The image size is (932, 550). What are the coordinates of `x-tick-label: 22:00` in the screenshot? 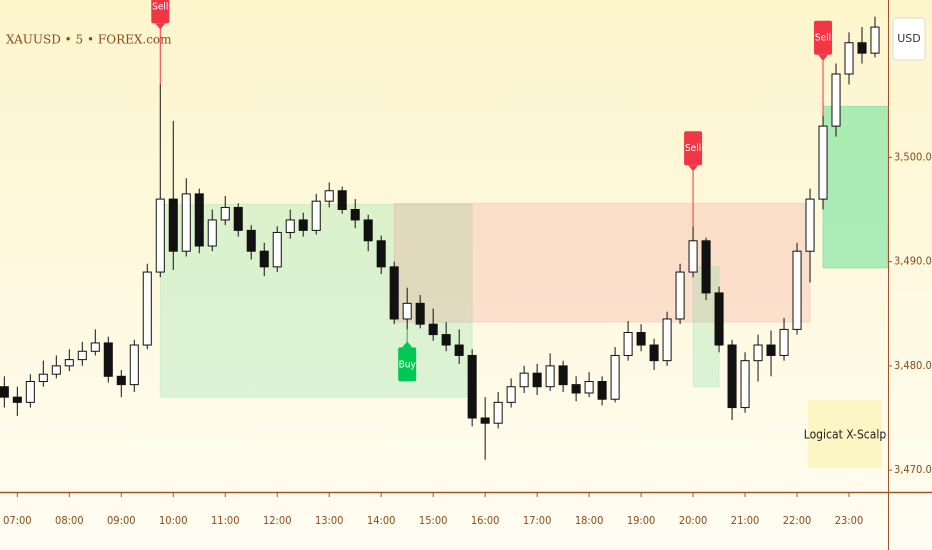 It's located at (797, 520).